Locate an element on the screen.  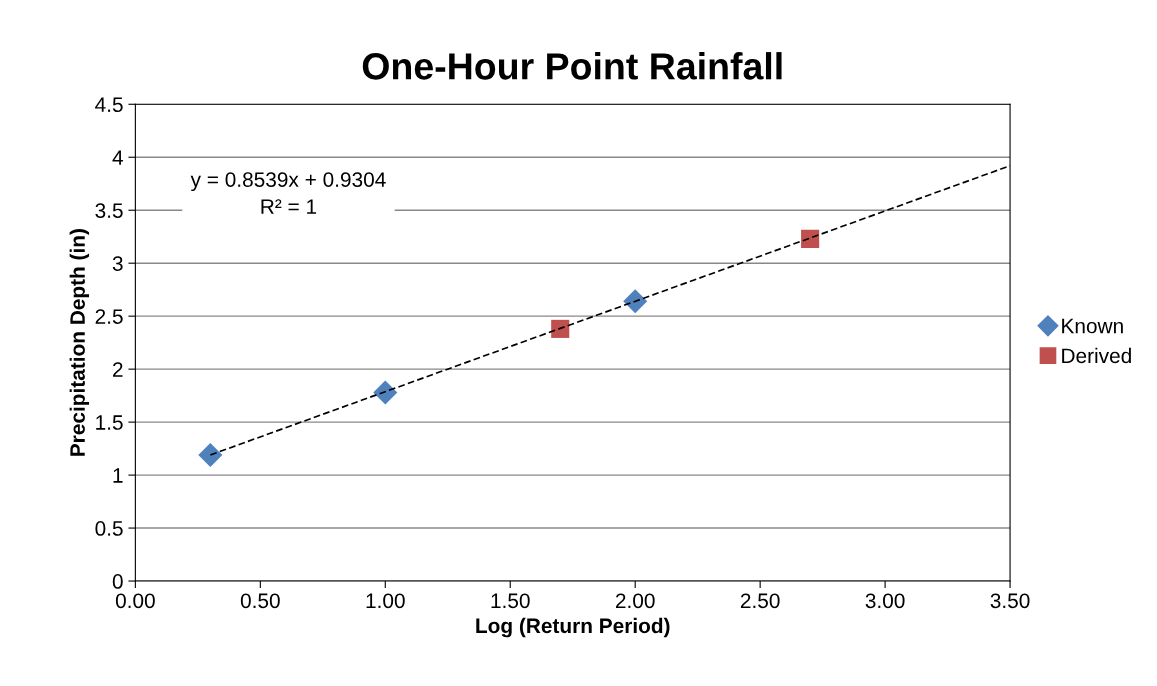
y-tick-label: 4 is located at coordinates (117, 157).